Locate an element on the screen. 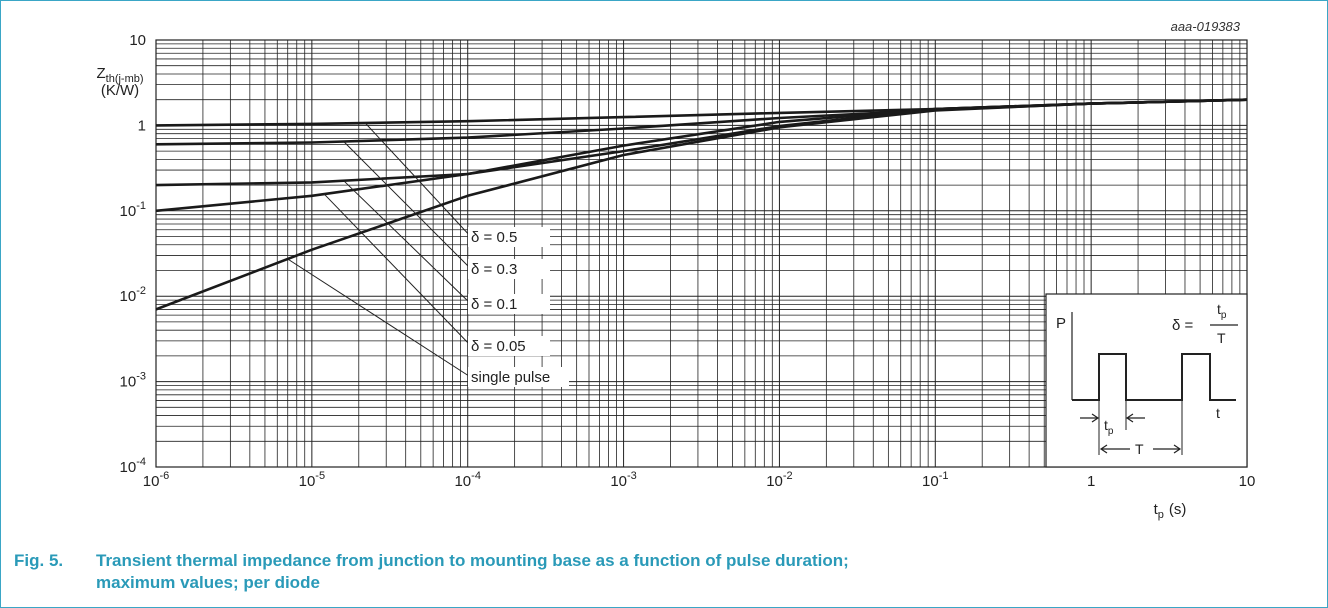  y-axis-label-sub: th(j-mb) is located at coordinates (125, 79).